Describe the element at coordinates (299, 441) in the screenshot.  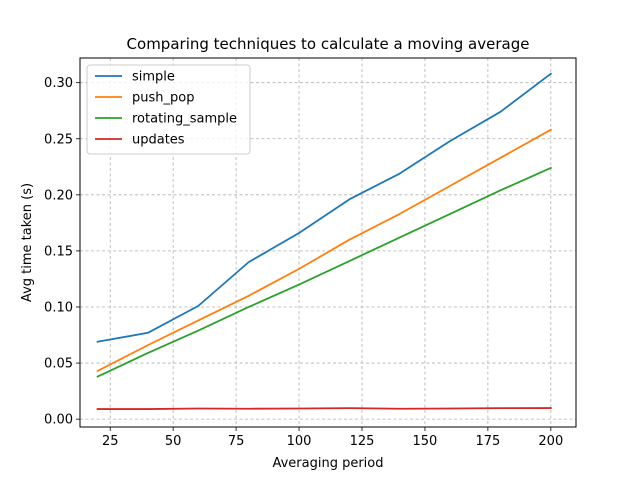
I see `x-tick-label: 100` at that location.